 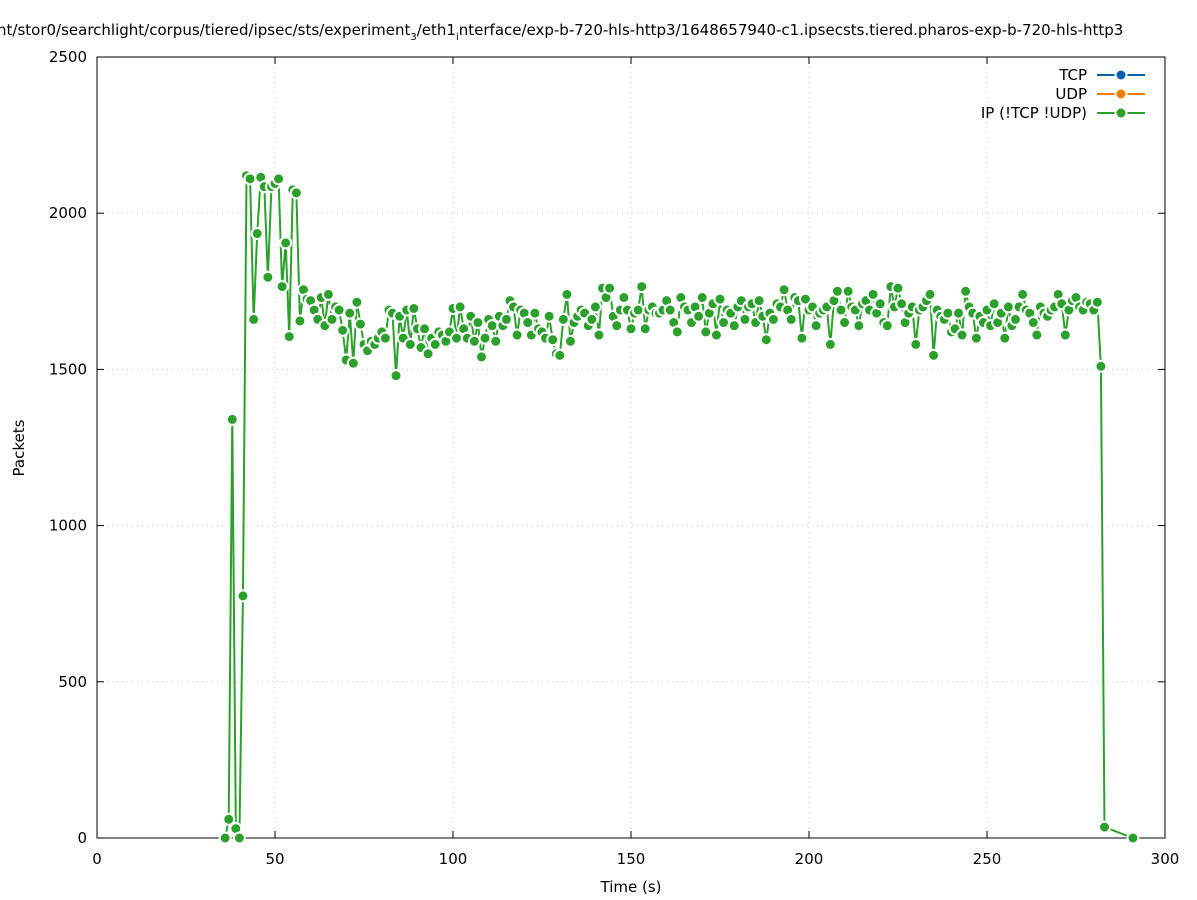 What do you see at coordinates (72, 682) in the screenshot?
I see `y-tick-label: 500` at bounding box center [72, 682].